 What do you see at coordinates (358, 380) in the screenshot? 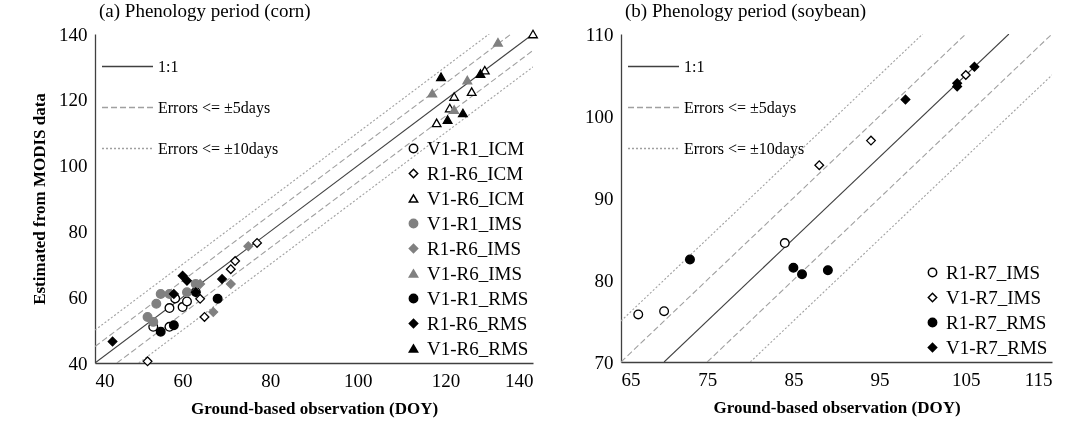
I see `x-tick-label: 100` at bounding box center [358, 380].